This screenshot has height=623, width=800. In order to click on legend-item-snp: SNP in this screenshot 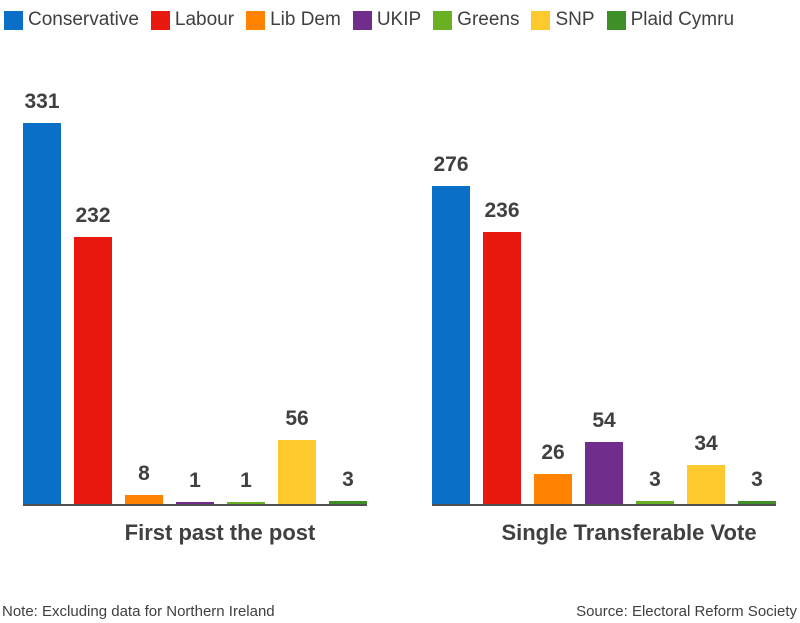, I will do `click(563, 20)`.